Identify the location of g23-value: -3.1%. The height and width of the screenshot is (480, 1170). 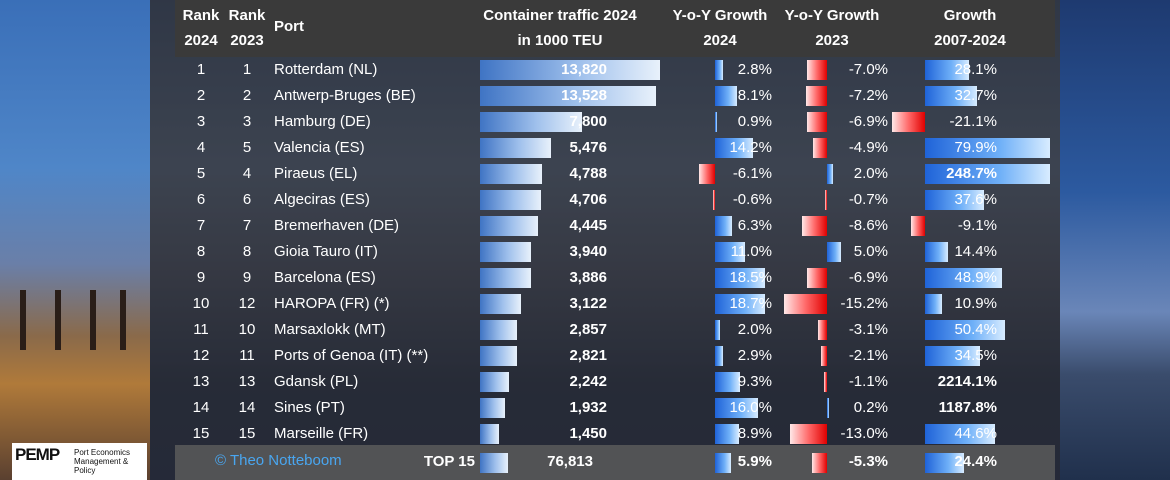
(868, 329).